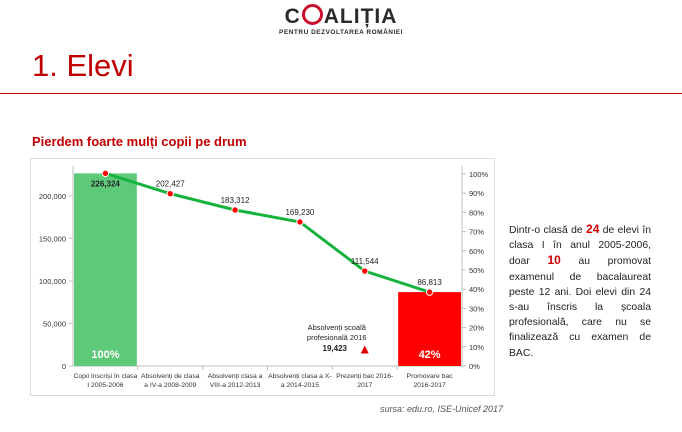  Describe the element at coordinates (476, 308) in the screenshot. I see `right-tick-label: 30%` at that location.